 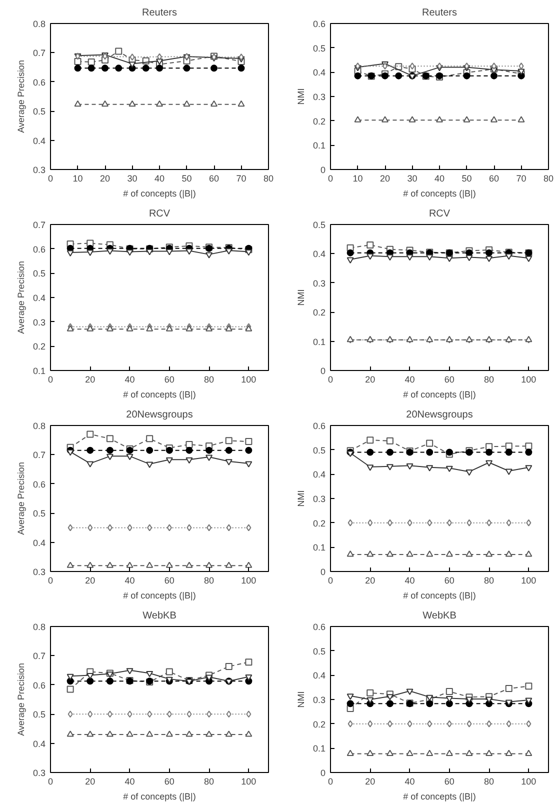 What do you see at coordinates (241, 179) in the screenshot?
I see `x-tick-label: 70` at bounding box center [241, 179].